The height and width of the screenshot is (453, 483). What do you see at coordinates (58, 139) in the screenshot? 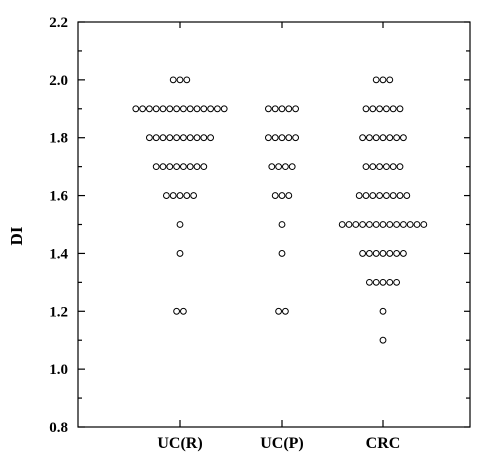
I see `y-tick-label: 1.8` at bounding box center [58, 139].